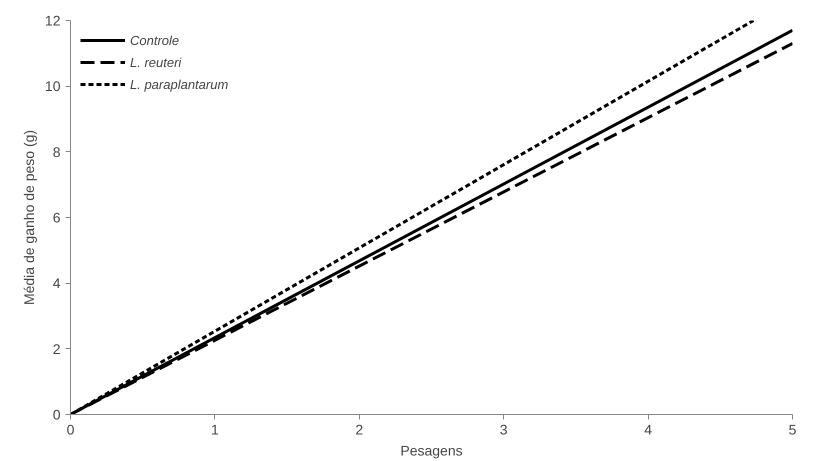 The width and height of the screenshot is (817, 461). Describe the element at coordinates (52, 86) in the screenshot. I see `y-tick-label: 10` at that location.